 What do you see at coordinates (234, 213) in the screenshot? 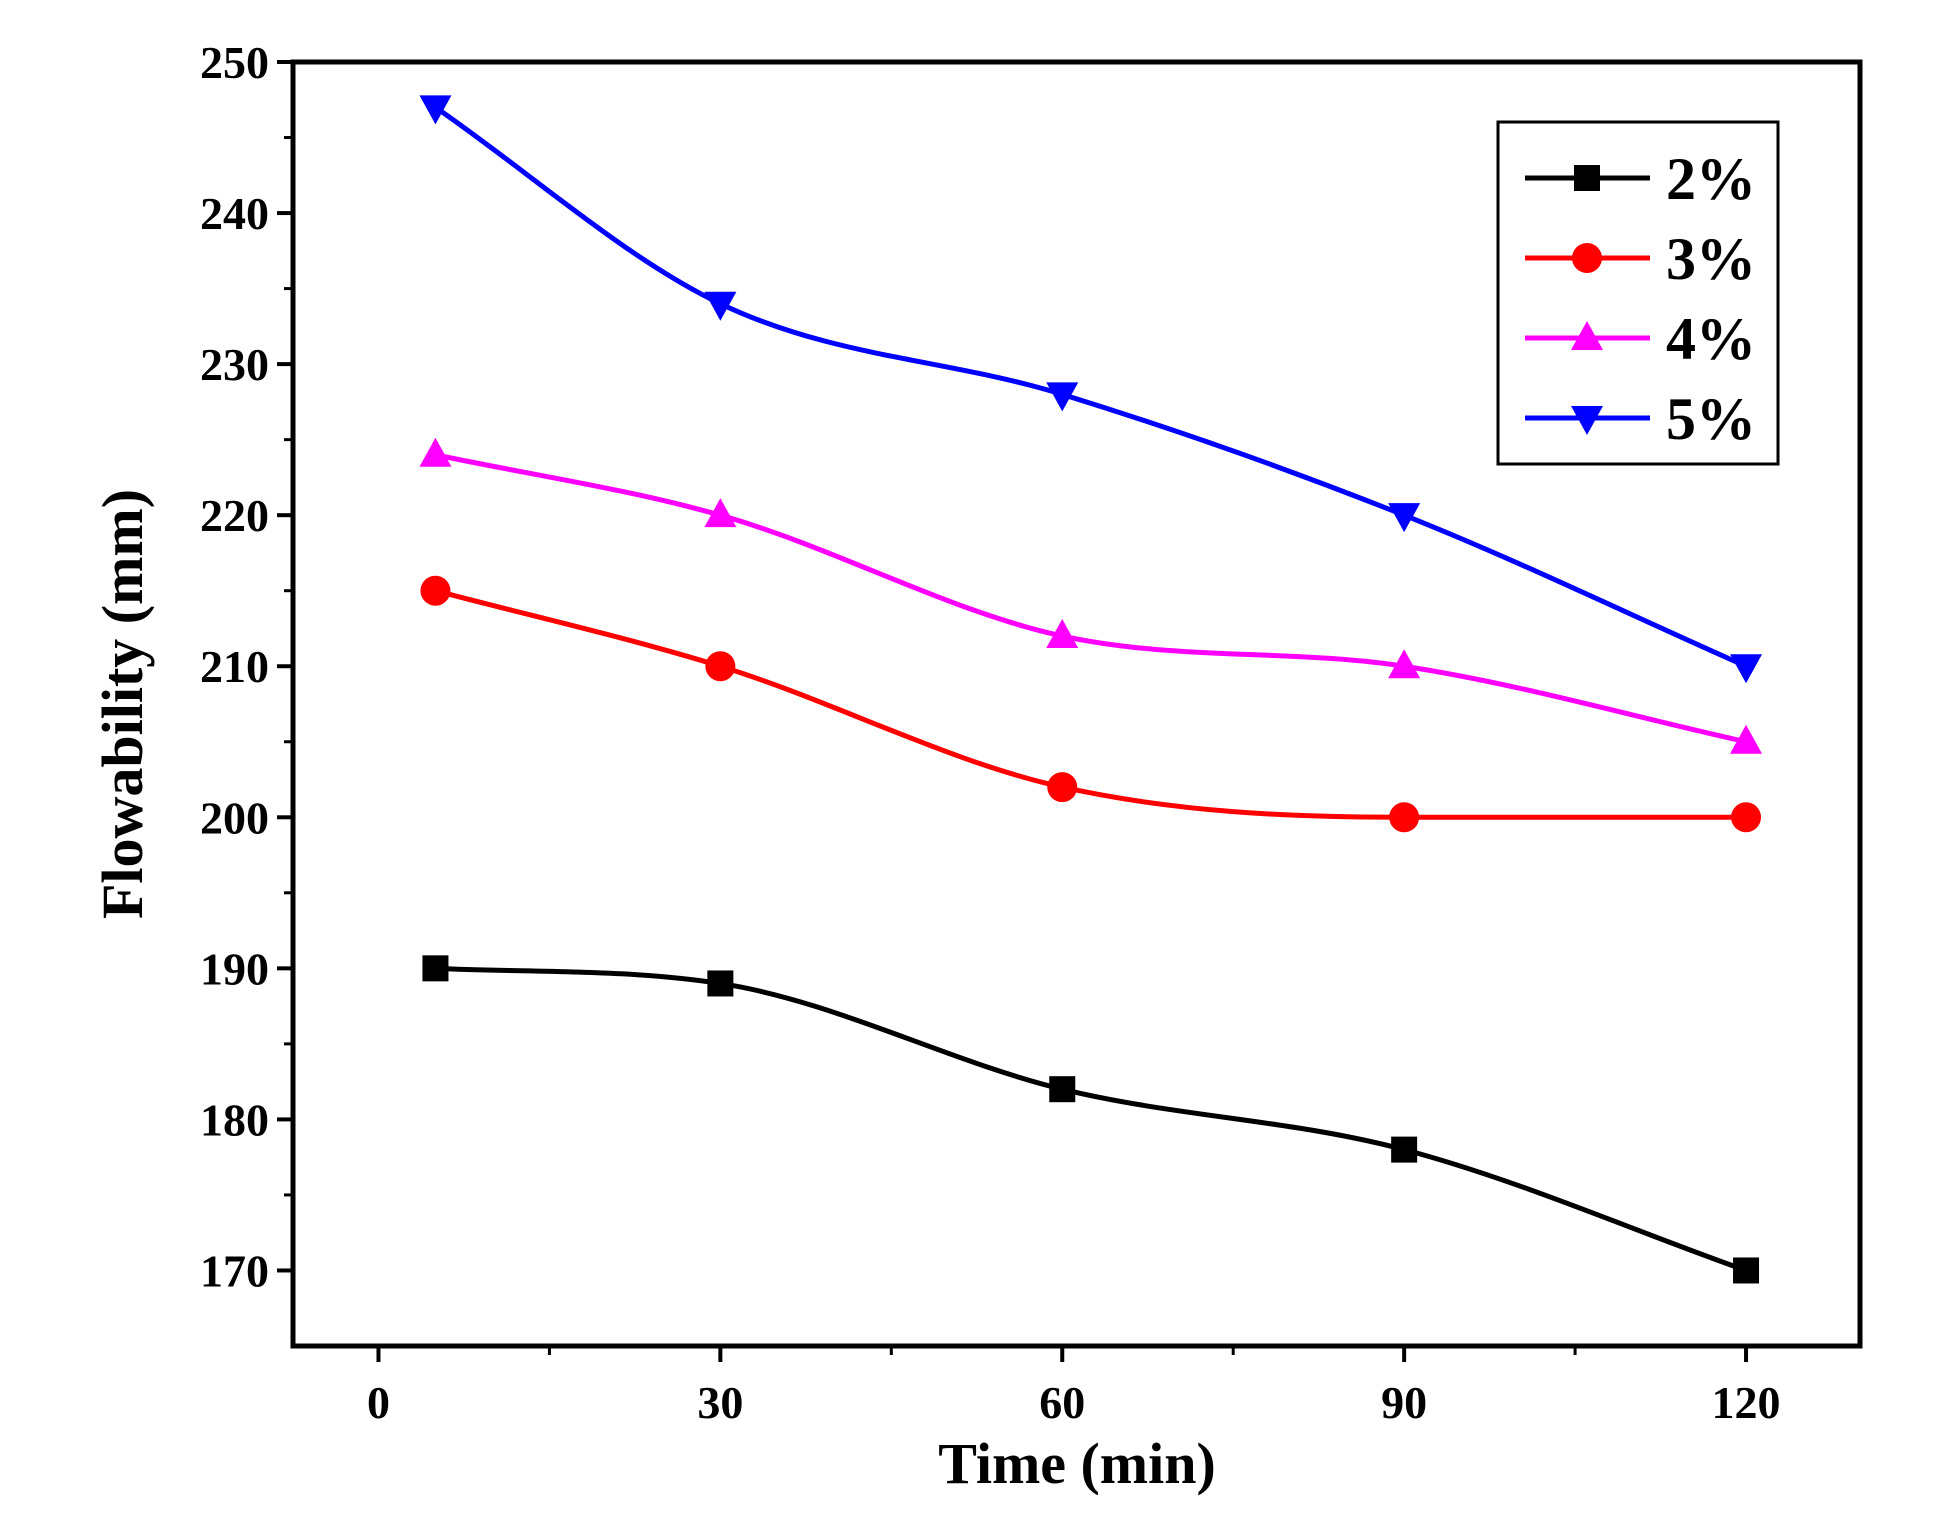
I see `y-tick-label: 240` at bounding box center [234, 213].